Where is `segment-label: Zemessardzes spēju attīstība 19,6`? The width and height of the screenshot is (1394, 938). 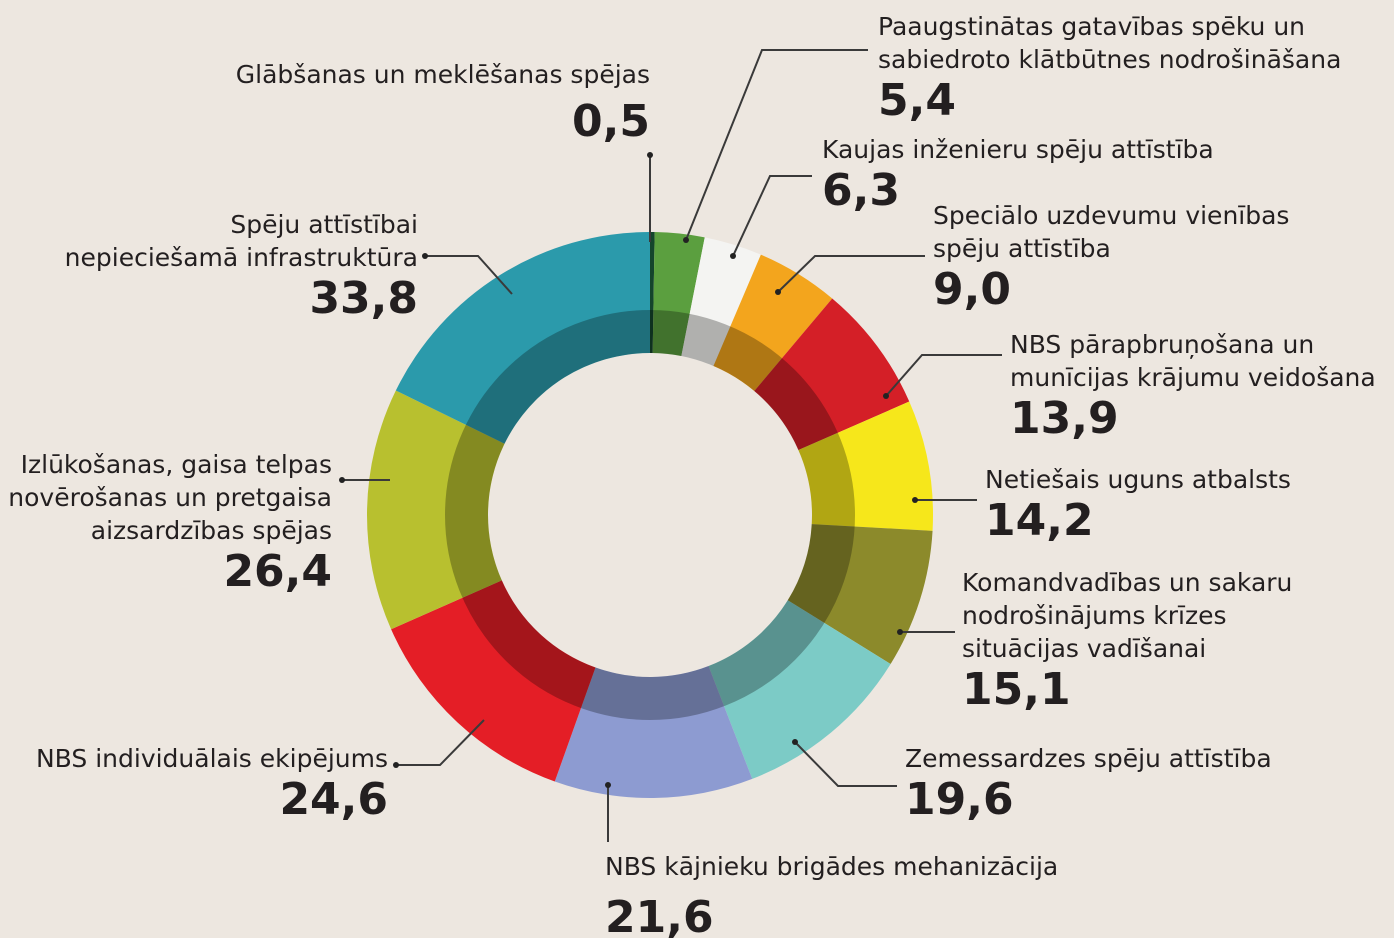 segment-label: Zemessardzes spēju attīstība 19,6 is located at coordinates (1088, 783).